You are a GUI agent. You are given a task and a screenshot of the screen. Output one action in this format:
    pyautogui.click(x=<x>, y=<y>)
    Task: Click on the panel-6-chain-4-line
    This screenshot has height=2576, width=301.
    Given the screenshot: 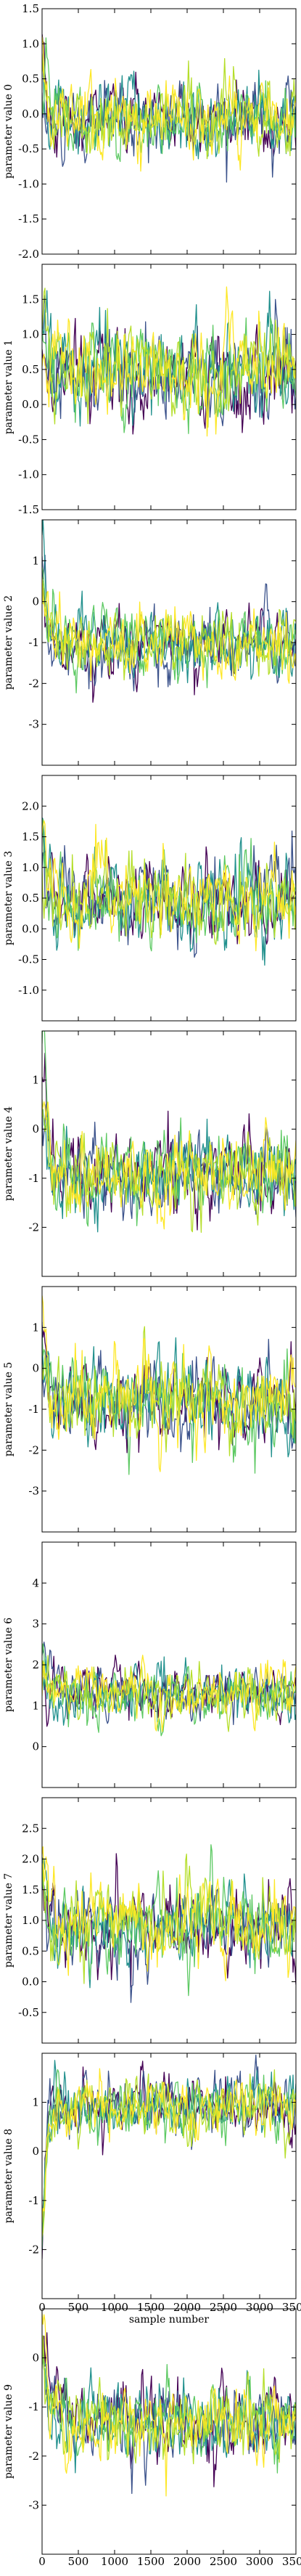 What is the action you would take?
    pyautogui.click(x=169, y=1693)
    